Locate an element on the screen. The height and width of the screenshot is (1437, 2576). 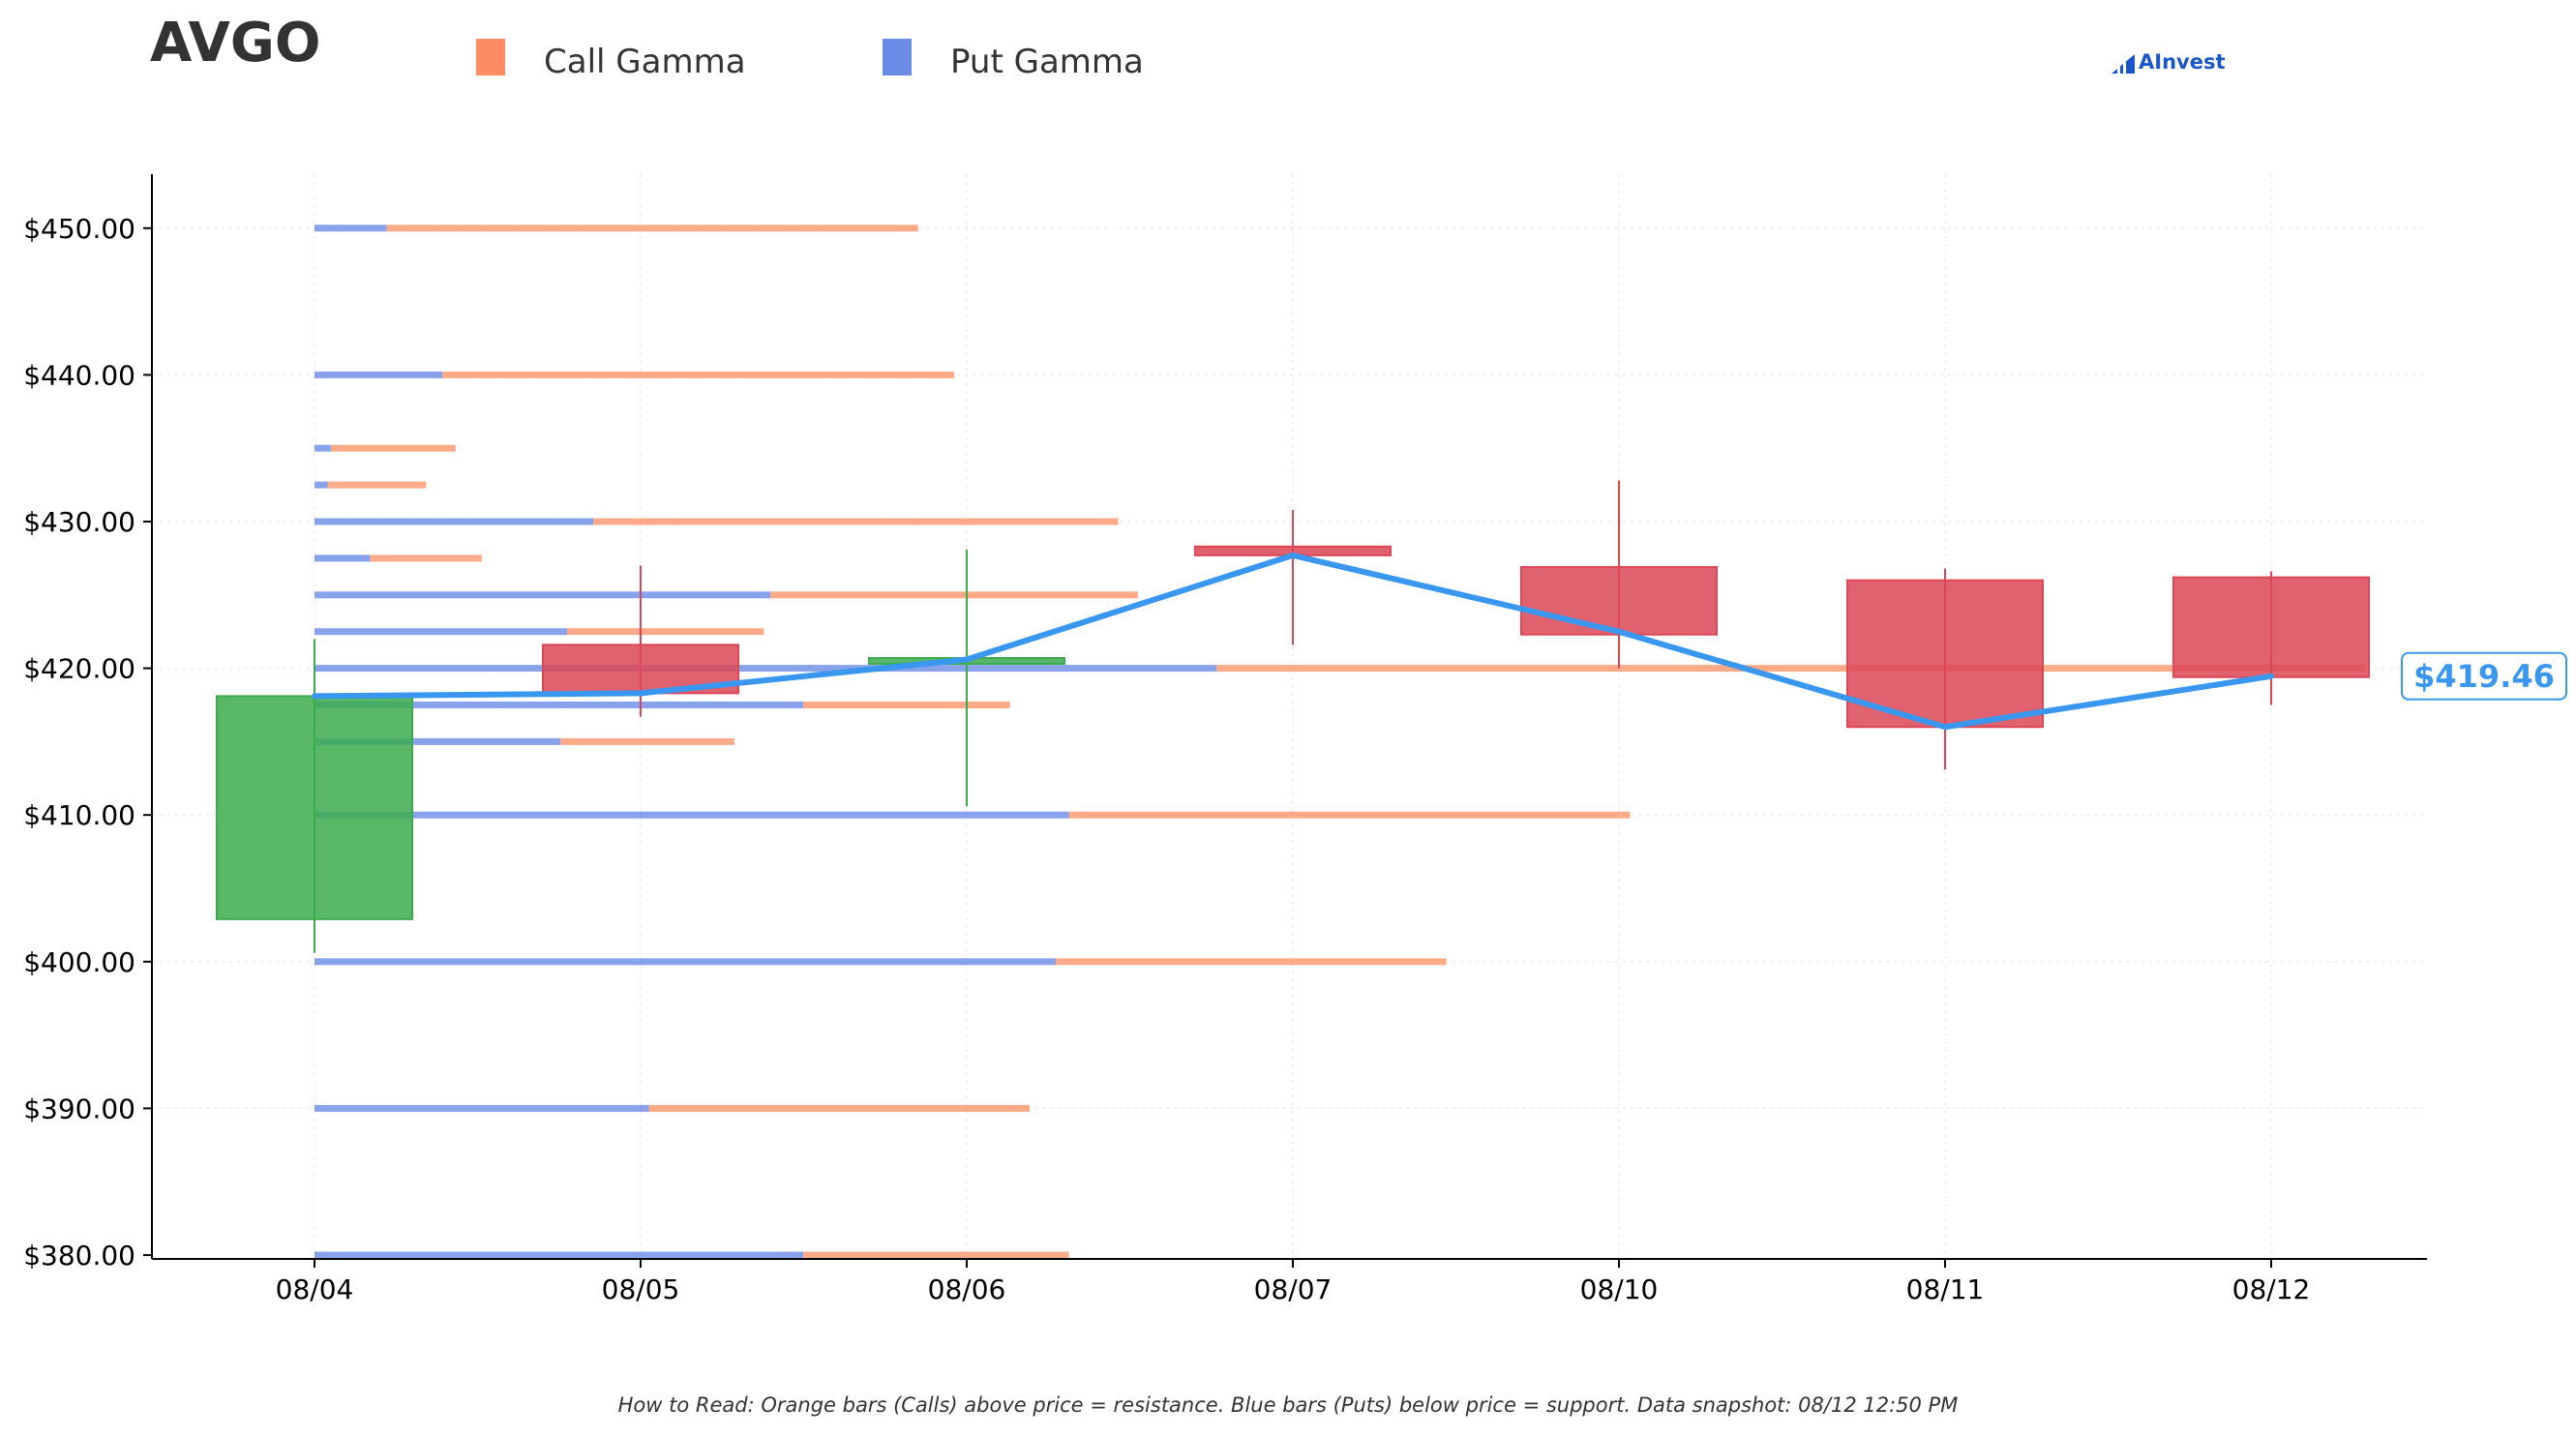
close-line is located at coordinates (1293, 641).